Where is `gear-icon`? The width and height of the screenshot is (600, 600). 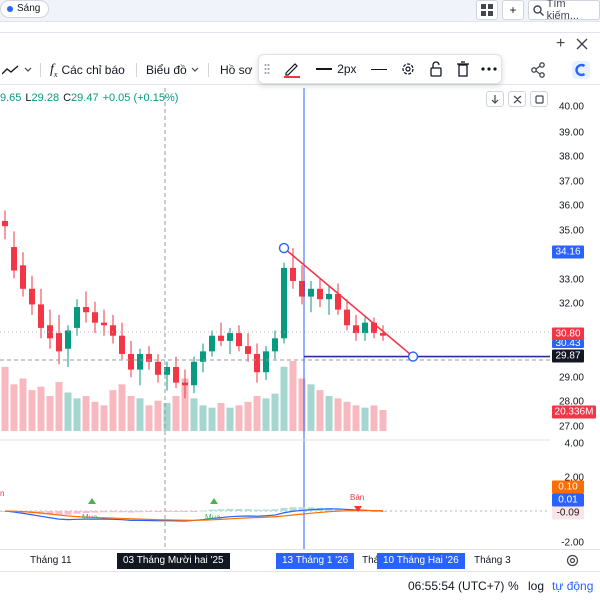
gear-icon is located at coordinates (408, 69).